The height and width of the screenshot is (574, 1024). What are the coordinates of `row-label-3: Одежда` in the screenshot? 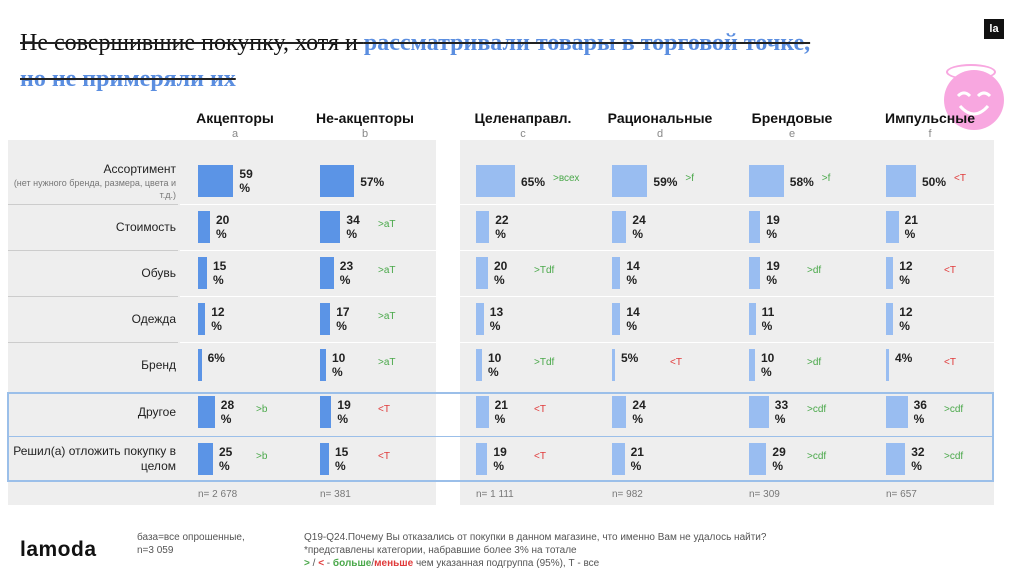 It's located at (88, 319).